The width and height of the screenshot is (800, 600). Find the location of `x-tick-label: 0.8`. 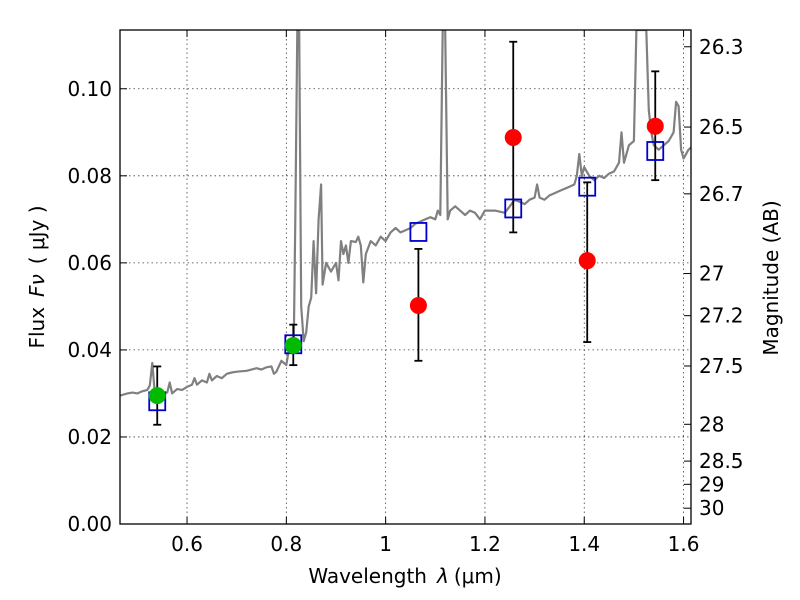

x-tick-label: 0.8 is located at coordinates (286, 544).